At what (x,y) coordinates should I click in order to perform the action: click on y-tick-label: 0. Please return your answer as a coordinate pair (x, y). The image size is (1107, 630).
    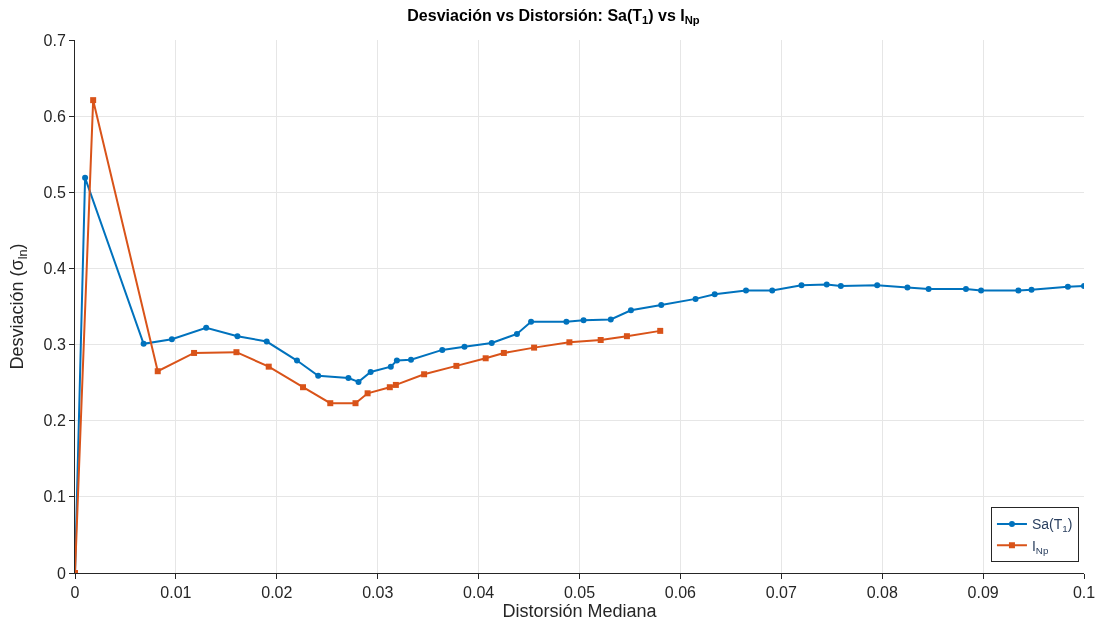
    Looking at the image, I should click on (61, 573).